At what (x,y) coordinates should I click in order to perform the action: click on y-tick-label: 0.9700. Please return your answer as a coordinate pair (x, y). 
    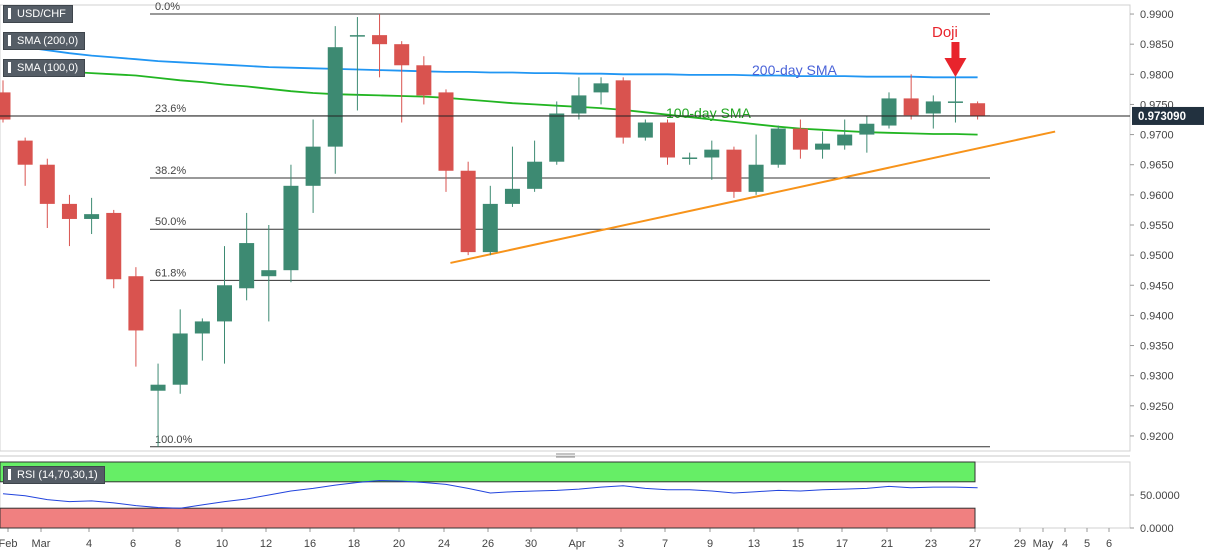
    Looking at the image, I should click on (1157, 136).